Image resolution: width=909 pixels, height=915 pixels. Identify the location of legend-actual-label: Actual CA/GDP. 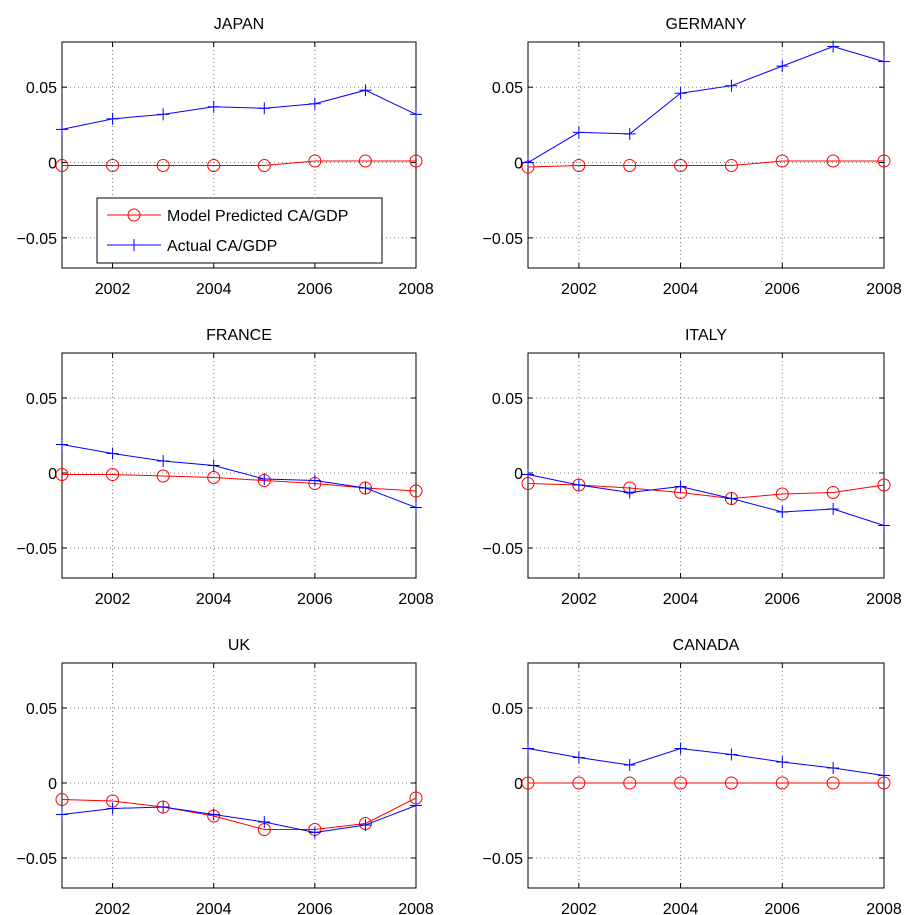
(222, 246).